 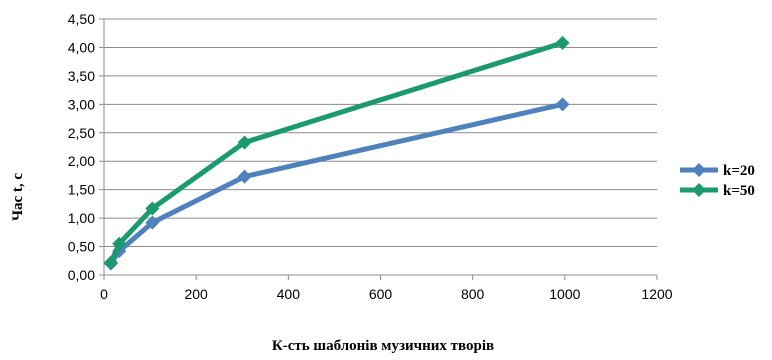 What do you see at coordinates (656, 294) in the screenshot?
I see `x-tick-label: 1200` at bounding box center [656, 294].